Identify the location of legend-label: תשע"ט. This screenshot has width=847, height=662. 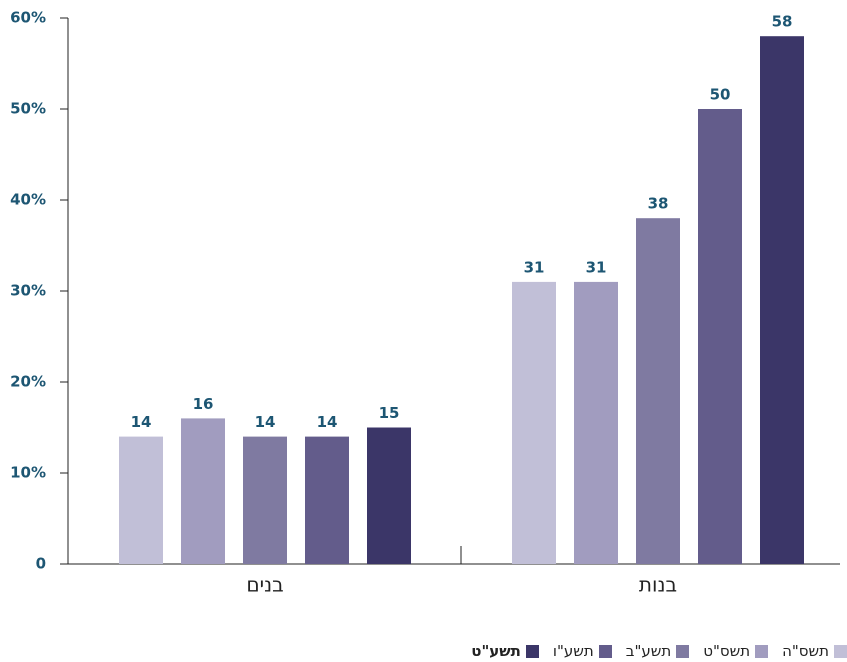
(496, 651).